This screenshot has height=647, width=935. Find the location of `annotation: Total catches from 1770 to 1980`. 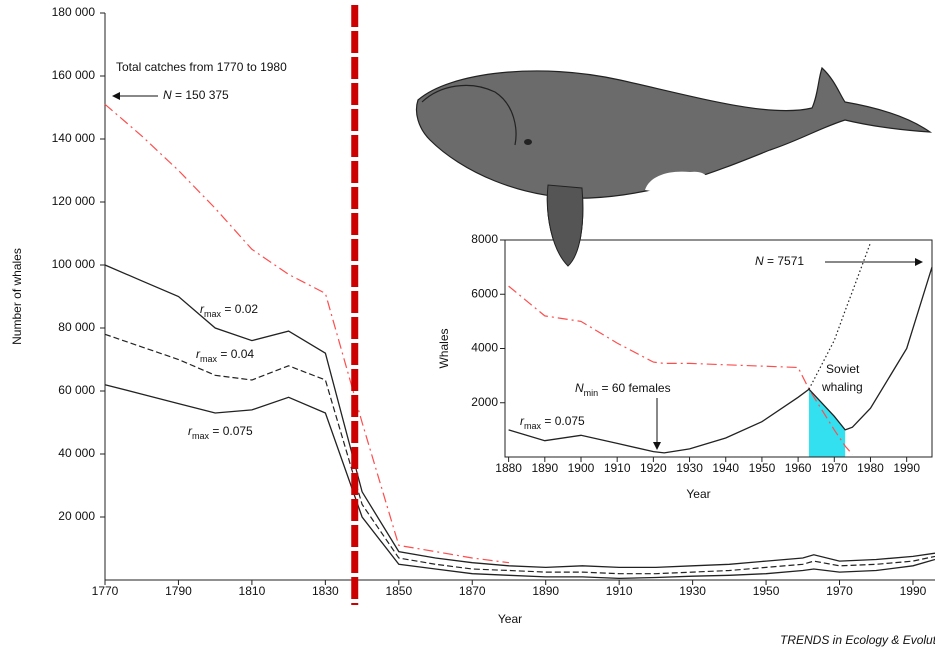

annotation: Total catches from 1770 to 1980 is located at coordinates (201, 67).